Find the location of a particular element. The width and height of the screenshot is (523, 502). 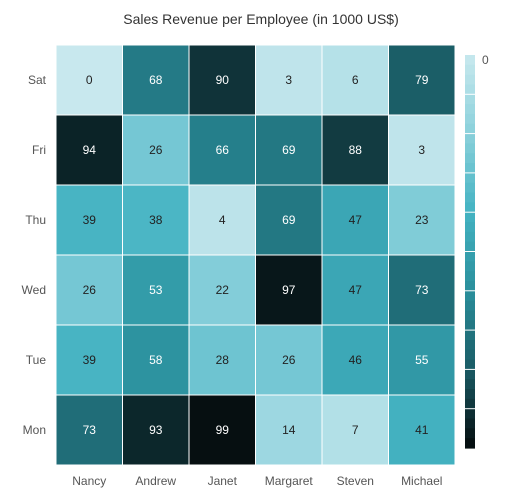

cell-value-label: 88 is located at coordinates (356, 150).